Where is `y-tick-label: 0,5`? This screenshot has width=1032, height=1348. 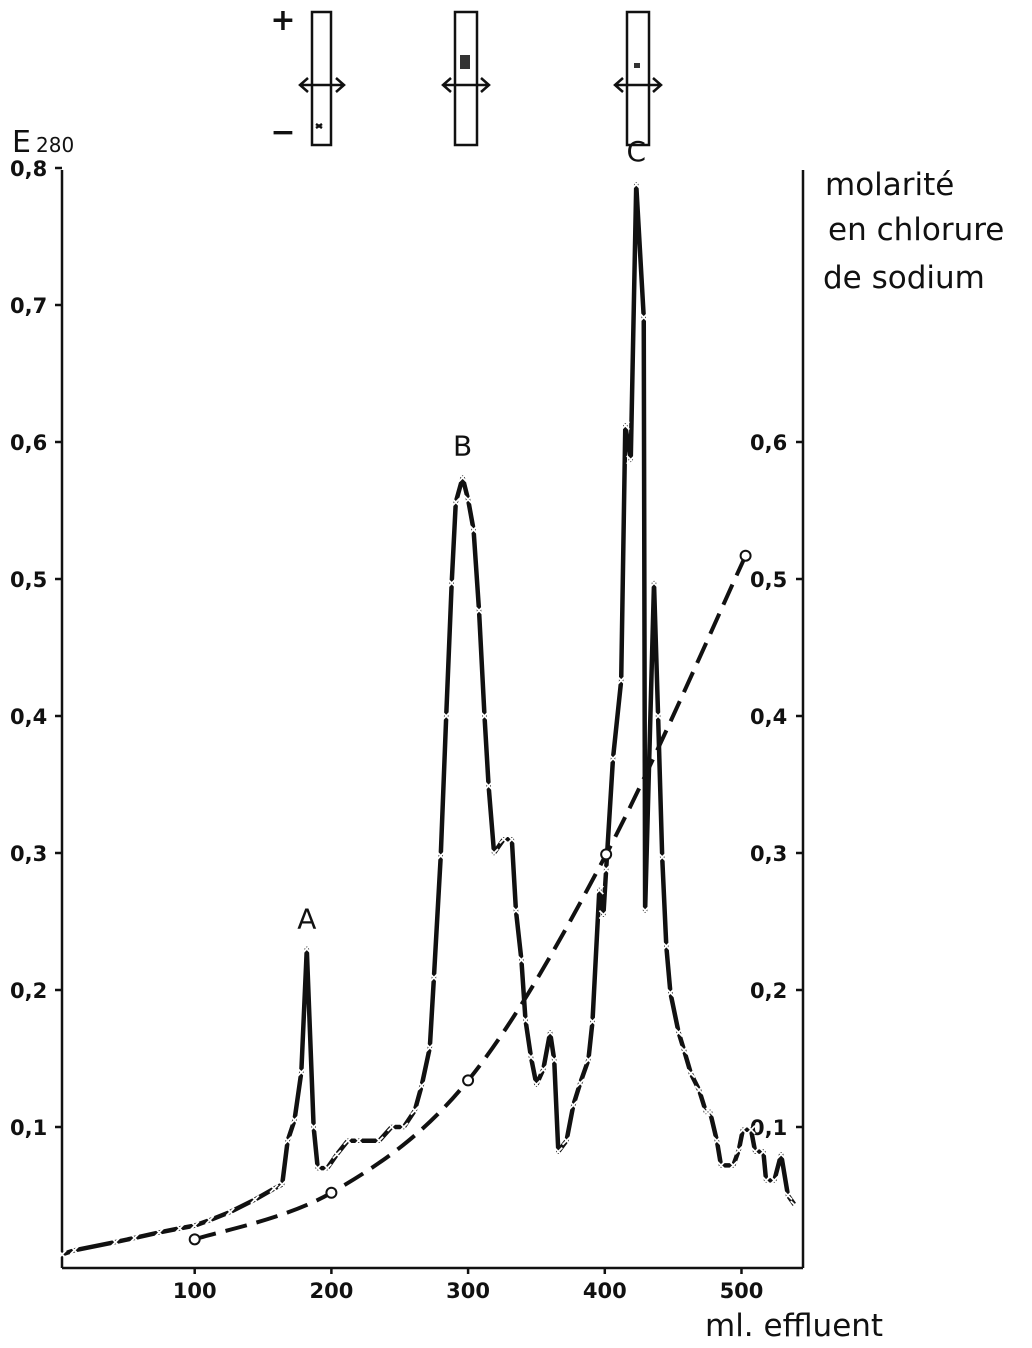 y-tick-label: 0,5 is located at coordinates (28, 580).